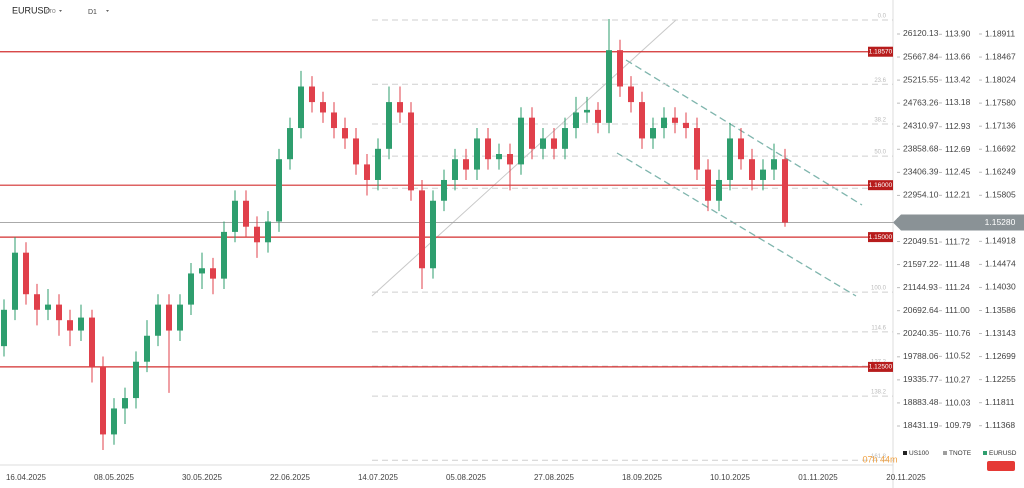 Image resolution: width=1024 pixels, height=488 pixels. Describe the element at coordinates (466, 477) in the screenshot. I see `x-tick-label: 05.08.2025` at that location.